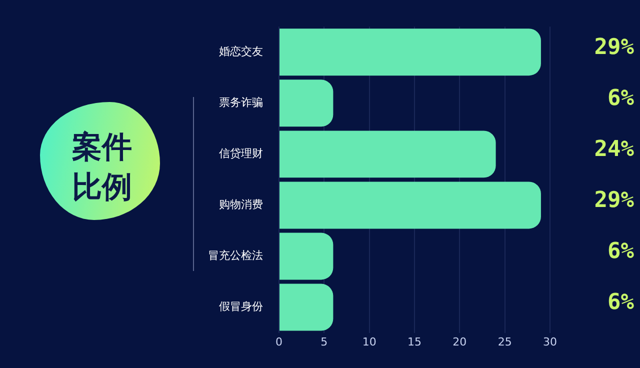 The image size is (640, 368). Describe the element at coordinates (614, 149) in the screenshot. I see `data-label: 24%` at that location.